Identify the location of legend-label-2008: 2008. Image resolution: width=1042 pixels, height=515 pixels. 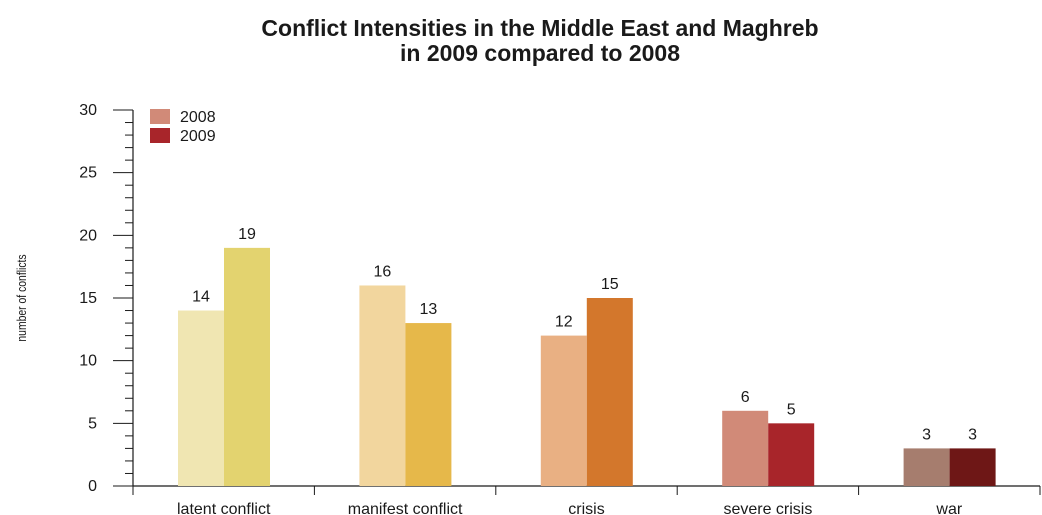
(198, 117).